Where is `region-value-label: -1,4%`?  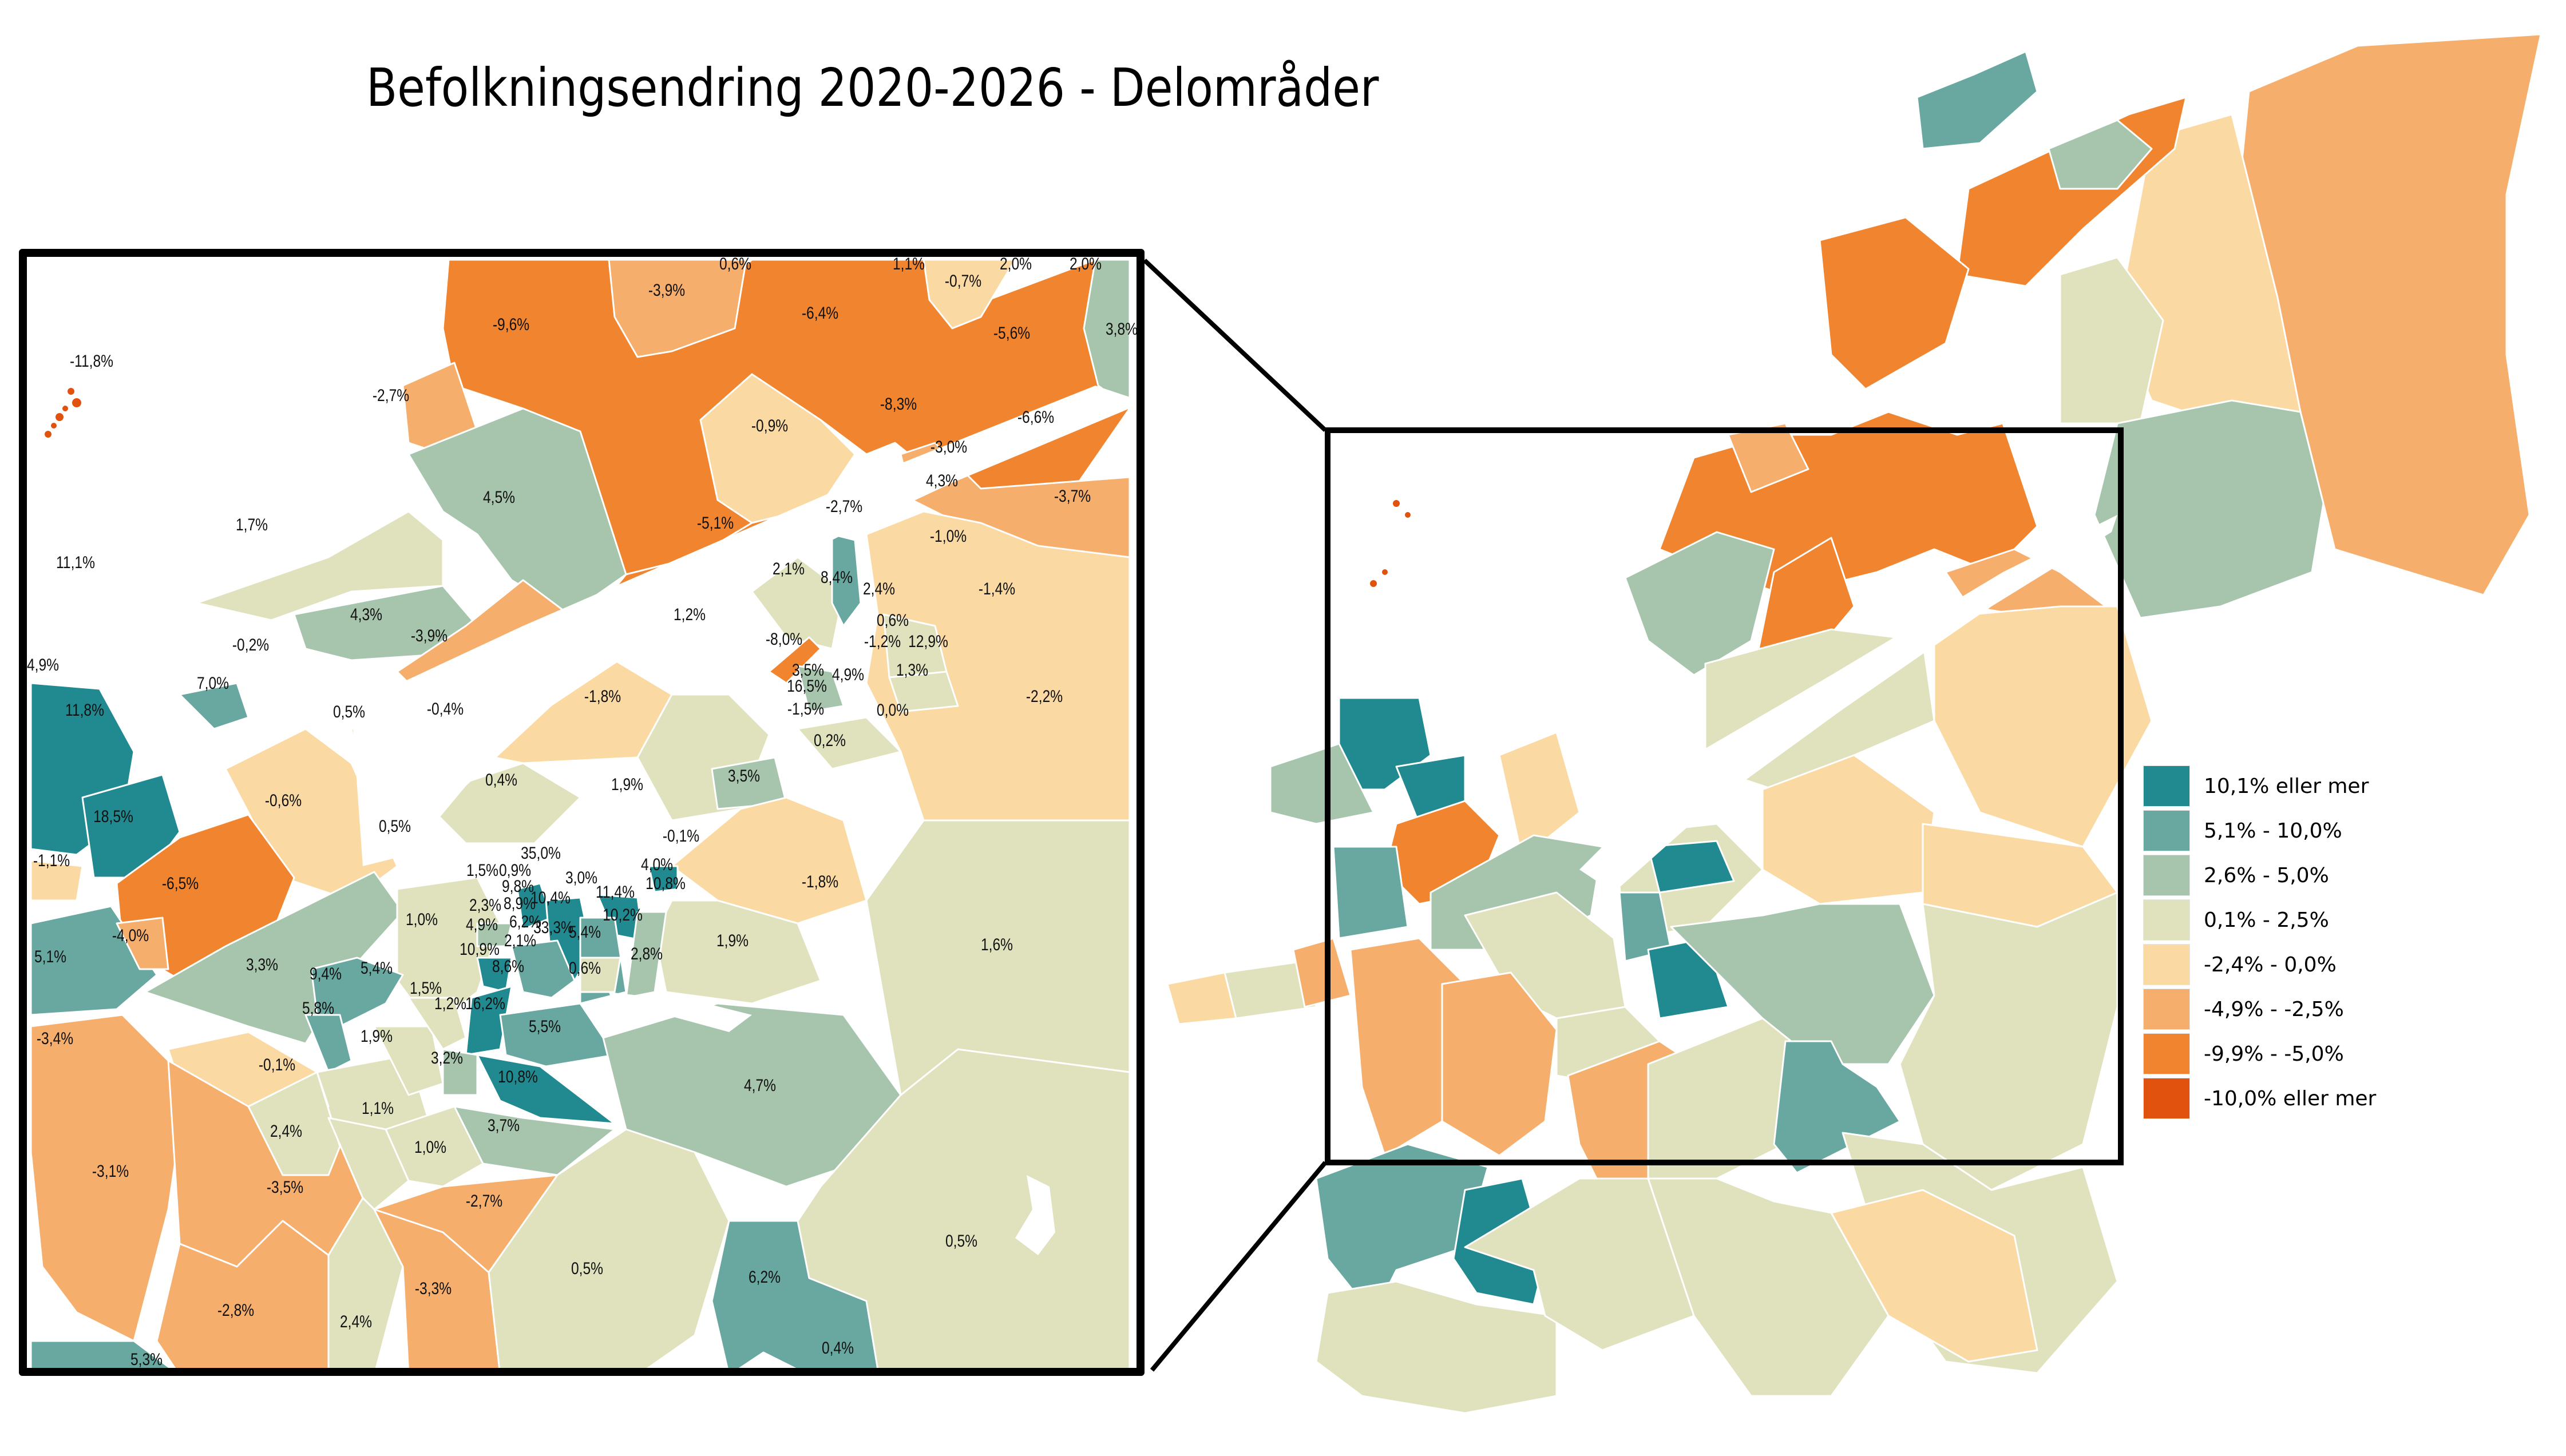
region-value-label: -1,4% is located at coordinates (997, 589).